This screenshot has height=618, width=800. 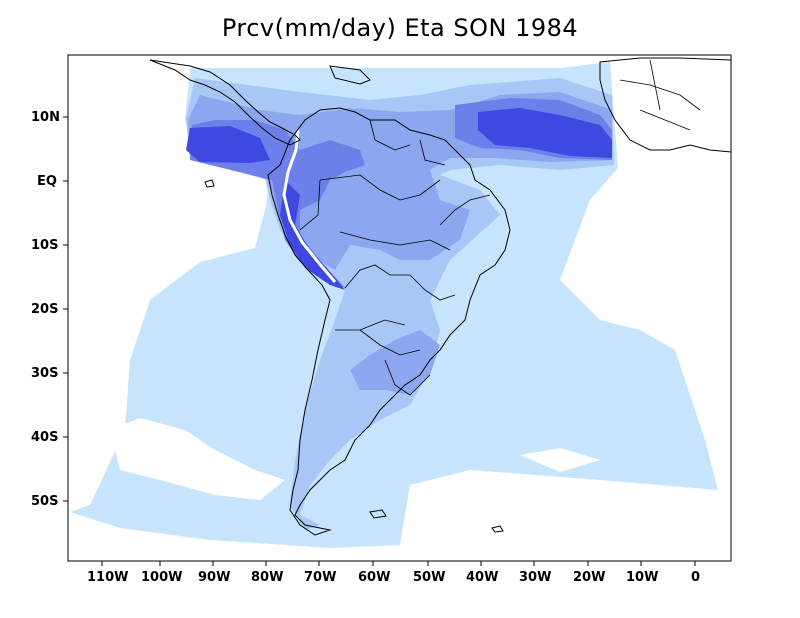 What do you see at coordinates (589, 577) in the screenshot?
I see `lon-label-20w: 20W` at bounding box center [589, 577].